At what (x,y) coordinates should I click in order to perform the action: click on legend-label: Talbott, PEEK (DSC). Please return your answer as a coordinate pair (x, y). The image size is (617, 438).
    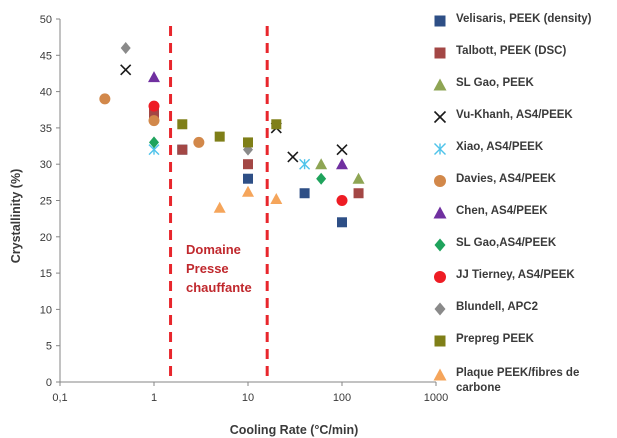
    Looking at the image, I should click on (511, 51).